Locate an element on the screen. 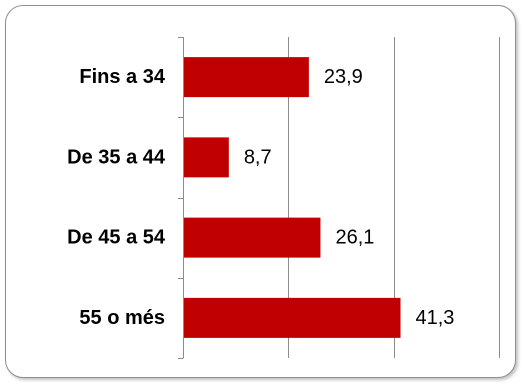  category-label-1: Fins a 34 is located at coordinates (122, 77).